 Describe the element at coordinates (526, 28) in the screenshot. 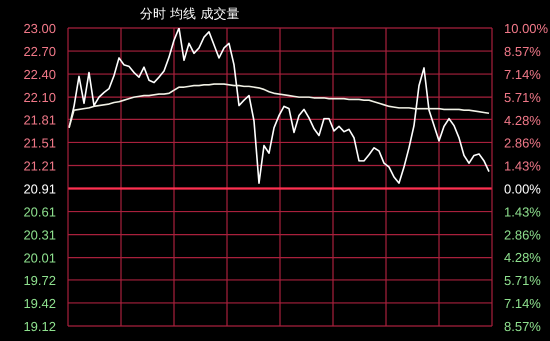

I see `y2-tick-label: 10.00%` at that location.